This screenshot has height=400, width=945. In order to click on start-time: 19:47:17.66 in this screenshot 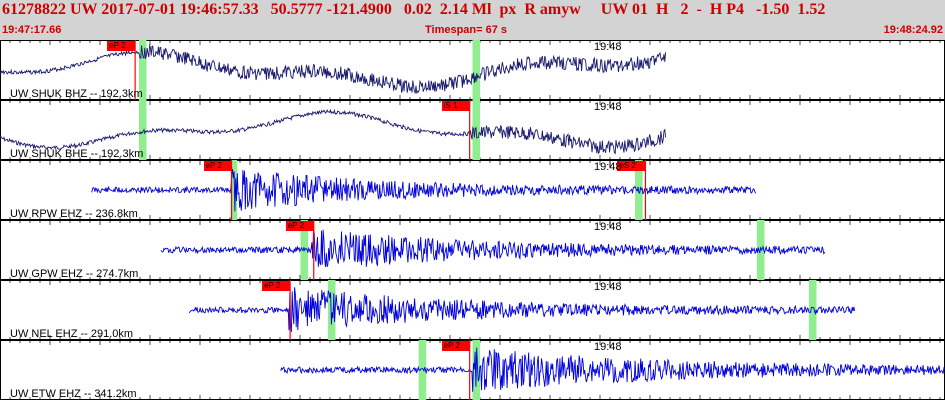, I will do `click(32, 30)`.